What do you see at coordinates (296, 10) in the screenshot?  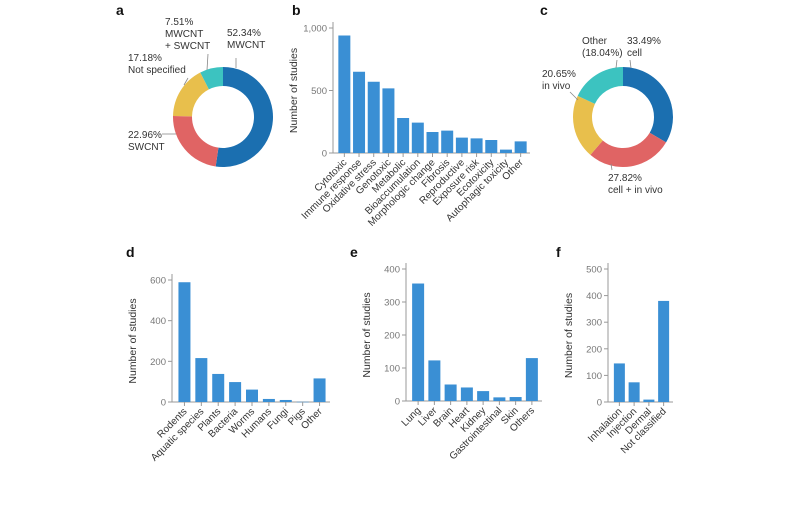 I see `panel-letter-b: b` at bounding box center [296, 10].